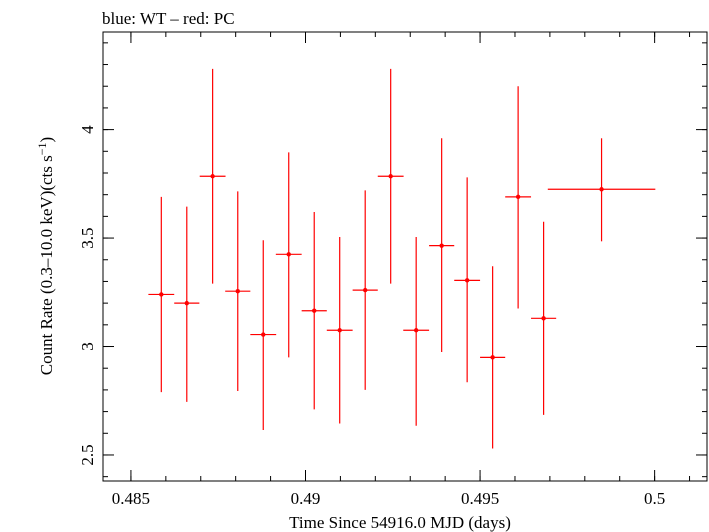 This screenshot has height=532, width=709. What do you see at coordinates (168, 18) in the screenshot?
I see `chart-title: blue: WT – red: PC` at bounding box center [168, 18].